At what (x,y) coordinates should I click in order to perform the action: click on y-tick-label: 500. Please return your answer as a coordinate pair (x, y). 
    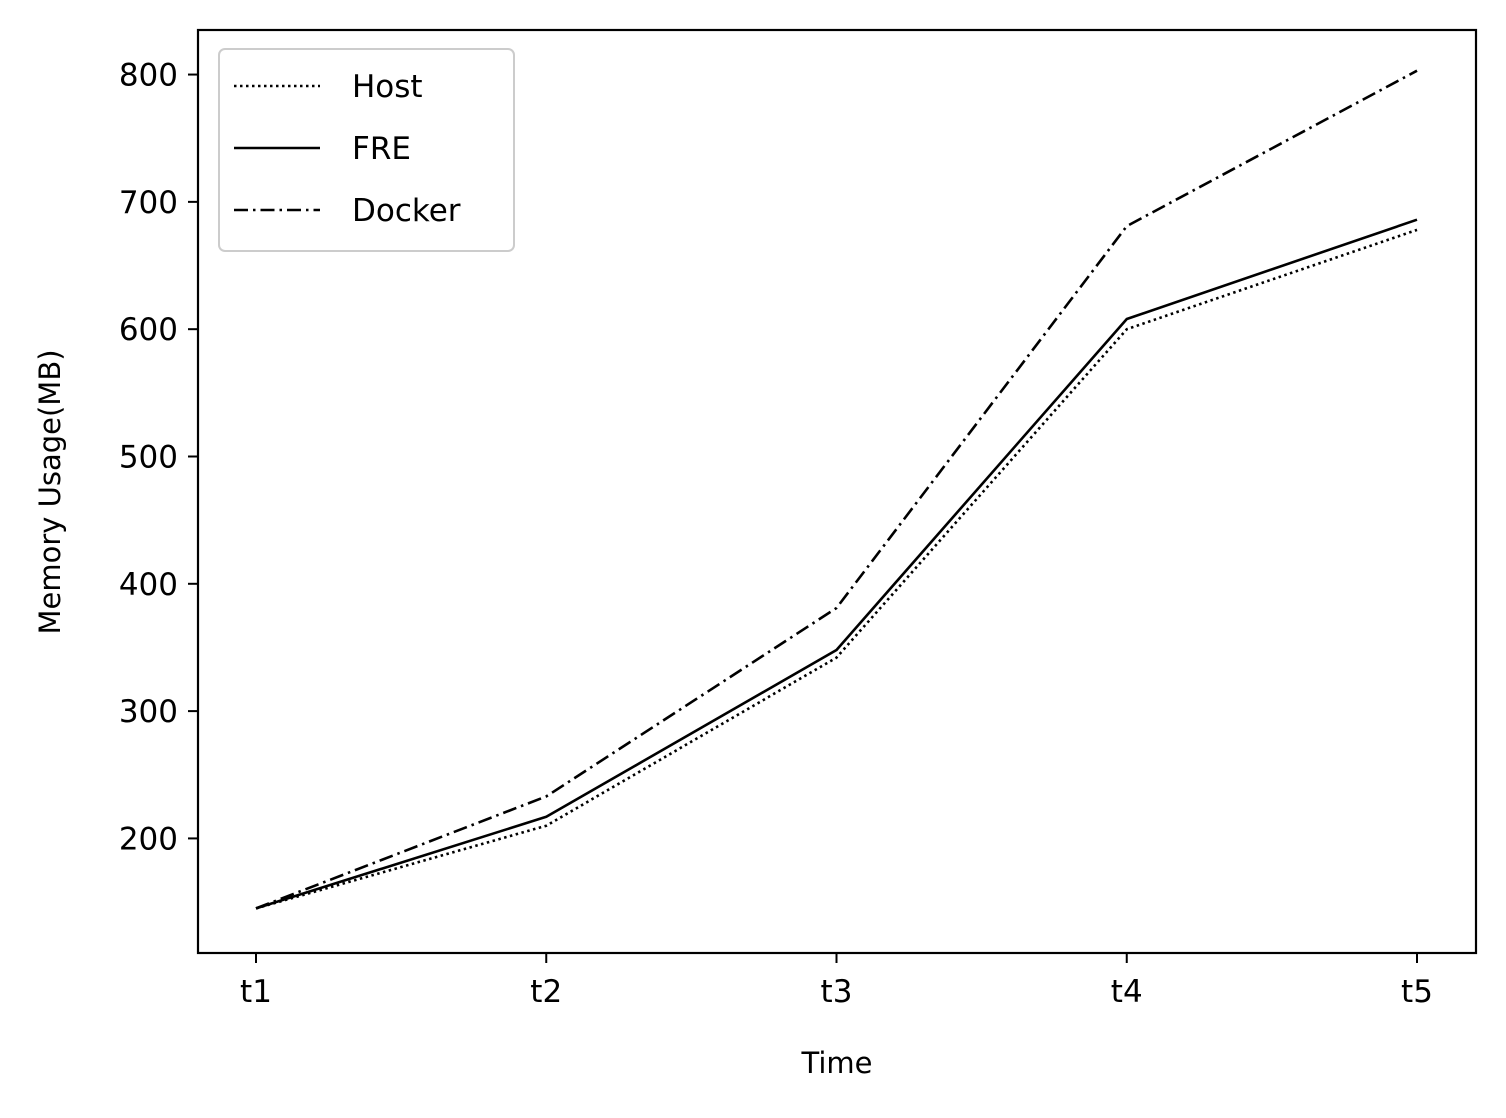
    Looking at the image, I should click on (148, 457).